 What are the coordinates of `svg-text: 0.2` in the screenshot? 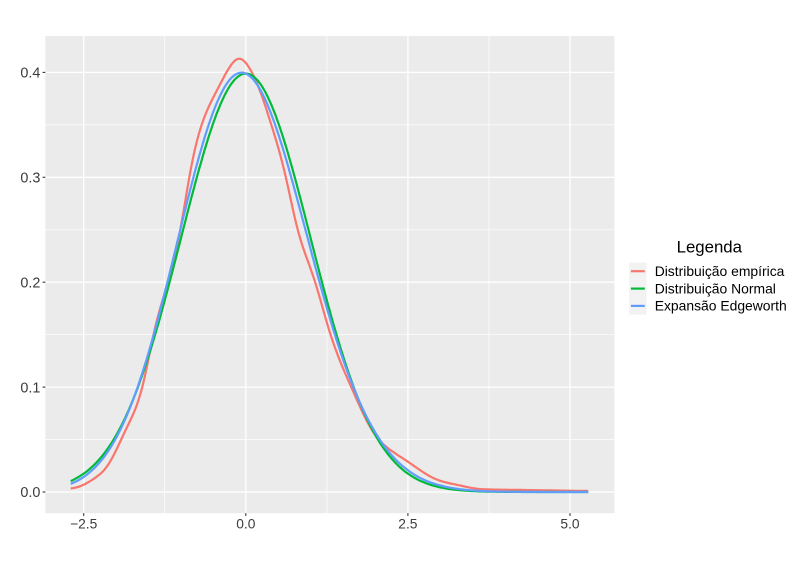 It's located at (30, 283).